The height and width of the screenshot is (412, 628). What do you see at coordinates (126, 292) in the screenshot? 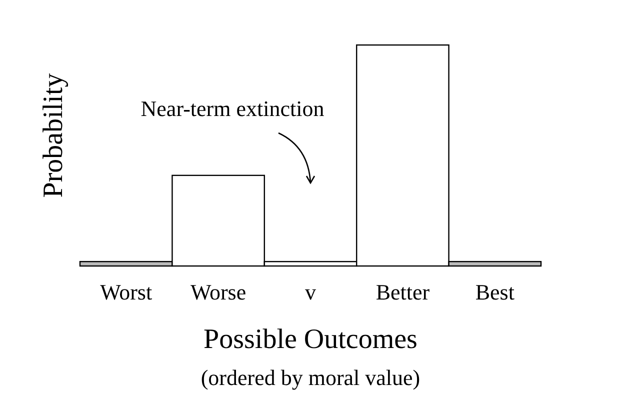
I see `x-tick-label: Worst` at bounding box center [126, 292].